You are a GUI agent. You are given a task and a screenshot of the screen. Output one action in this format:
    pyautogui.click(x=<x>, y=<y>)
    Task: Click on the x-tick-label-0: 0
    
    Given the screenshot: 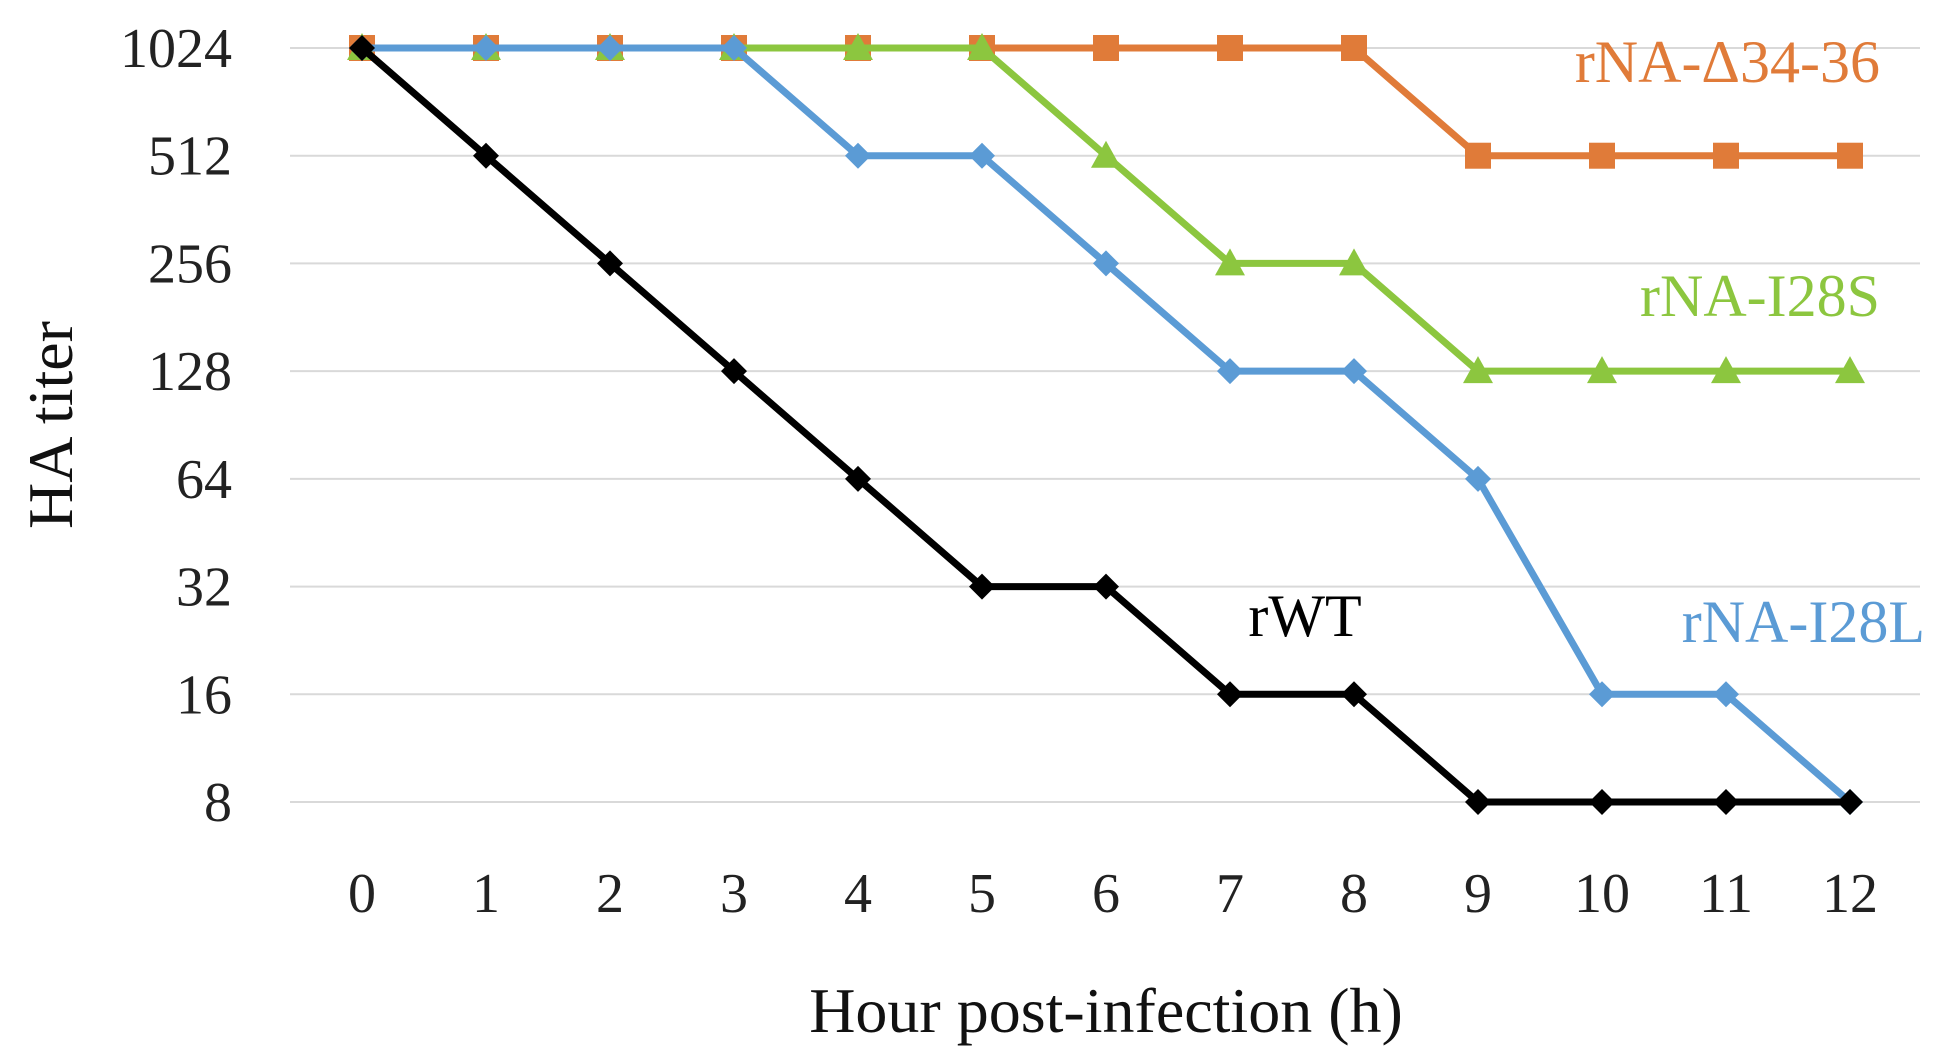 What is the action you would take?
    pyautogui.click(x=362, y=894)
    